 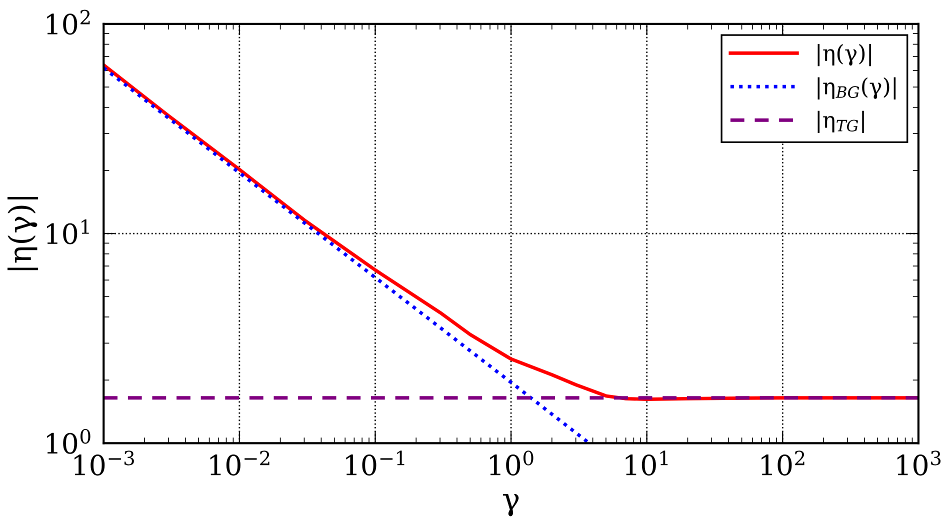 I want to click on x-tick-label: 10$^{2}$, so click(x=783, y=463).